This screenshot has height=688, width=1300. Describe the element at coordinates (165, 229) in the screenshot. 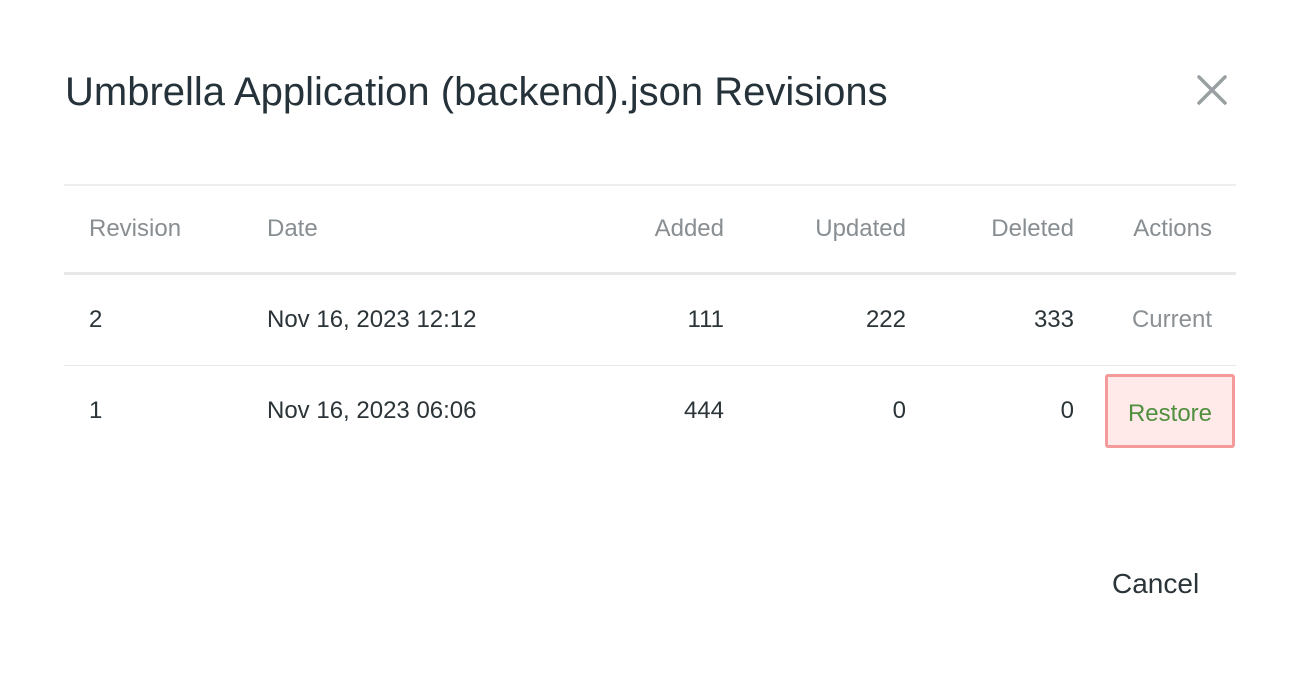

I see `header-revision: Revision` at that location.